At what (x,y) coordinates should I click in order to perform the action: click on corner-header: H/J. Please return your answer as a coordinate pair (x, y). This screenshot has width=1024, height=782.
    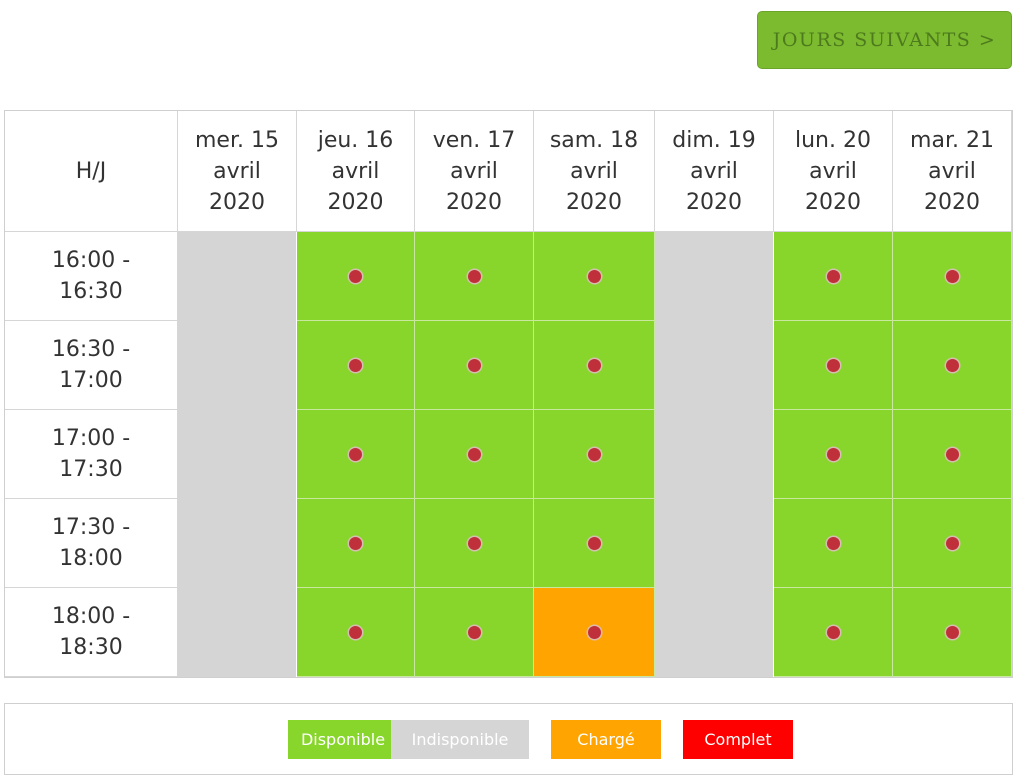
    Looking at the image, I should click on (91, 171).